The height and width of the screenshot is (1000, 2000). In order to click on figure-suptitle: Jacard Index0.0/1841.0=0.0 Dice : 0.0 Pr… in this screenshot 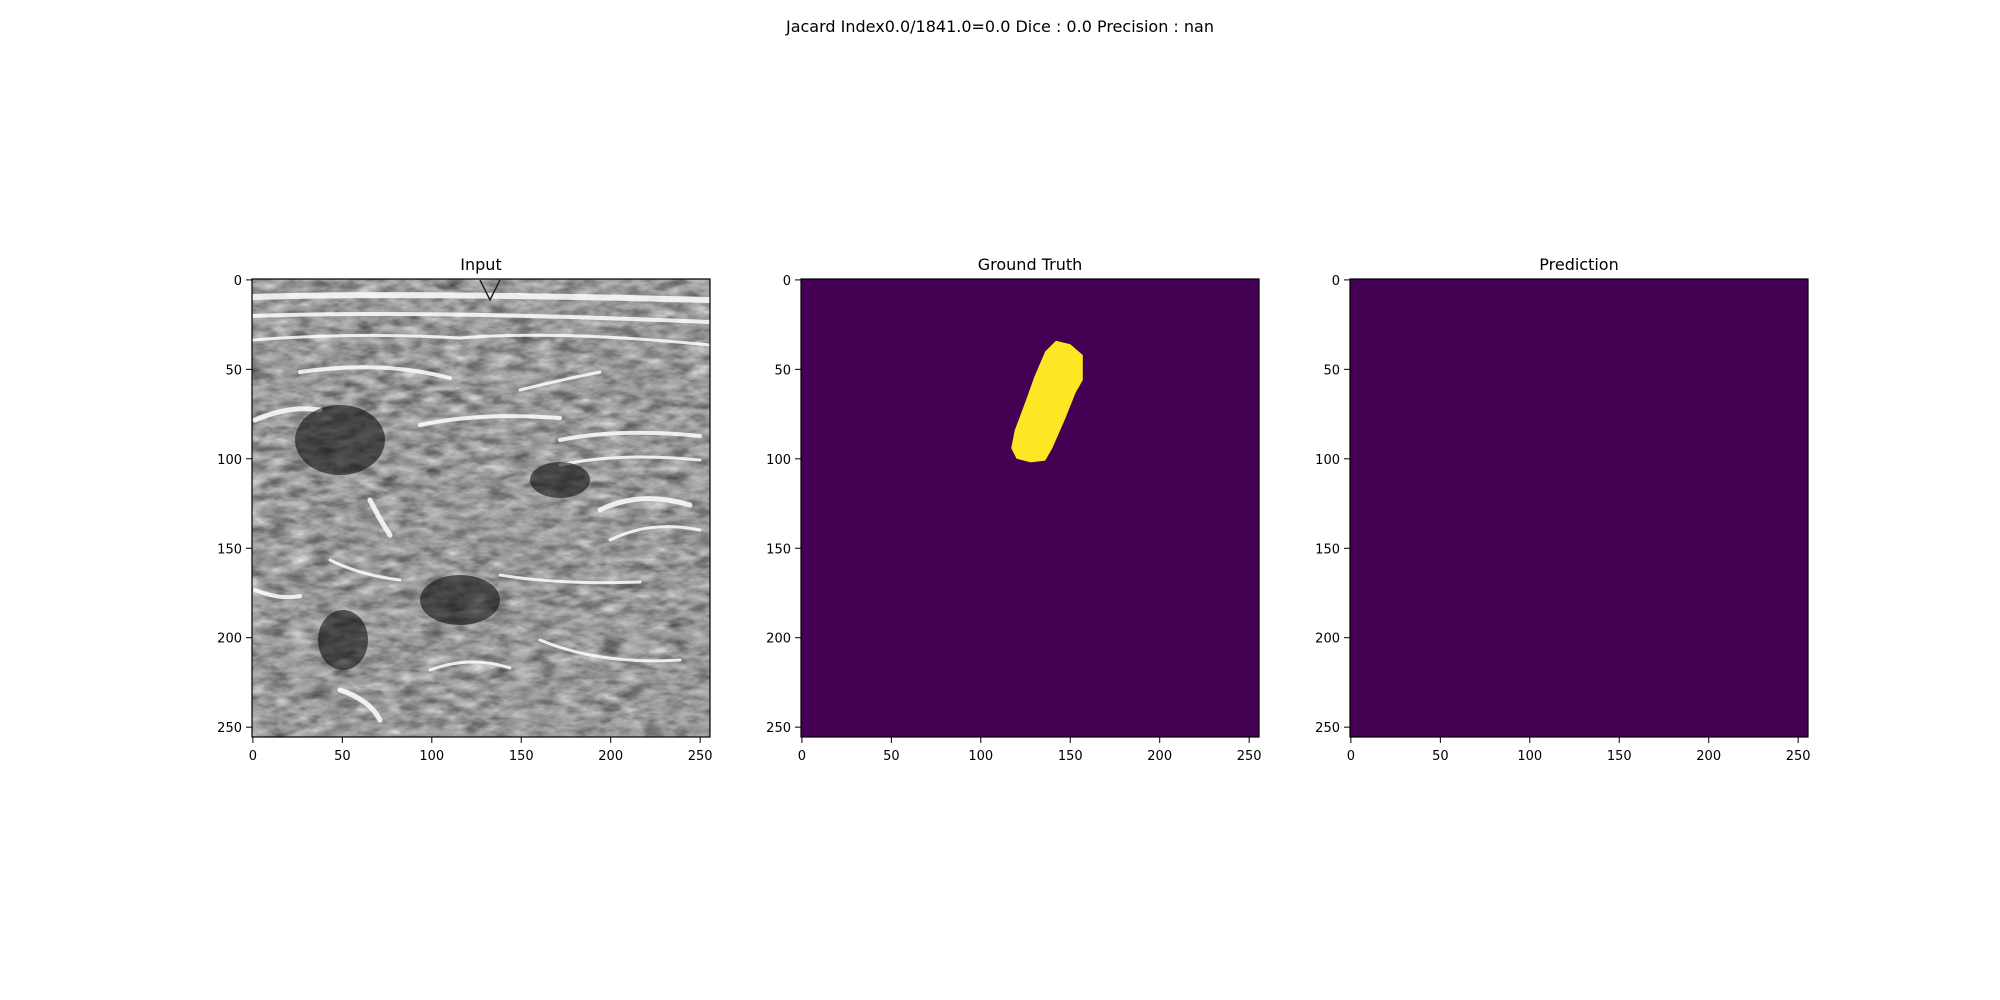, I will do `click(999, 26)`.